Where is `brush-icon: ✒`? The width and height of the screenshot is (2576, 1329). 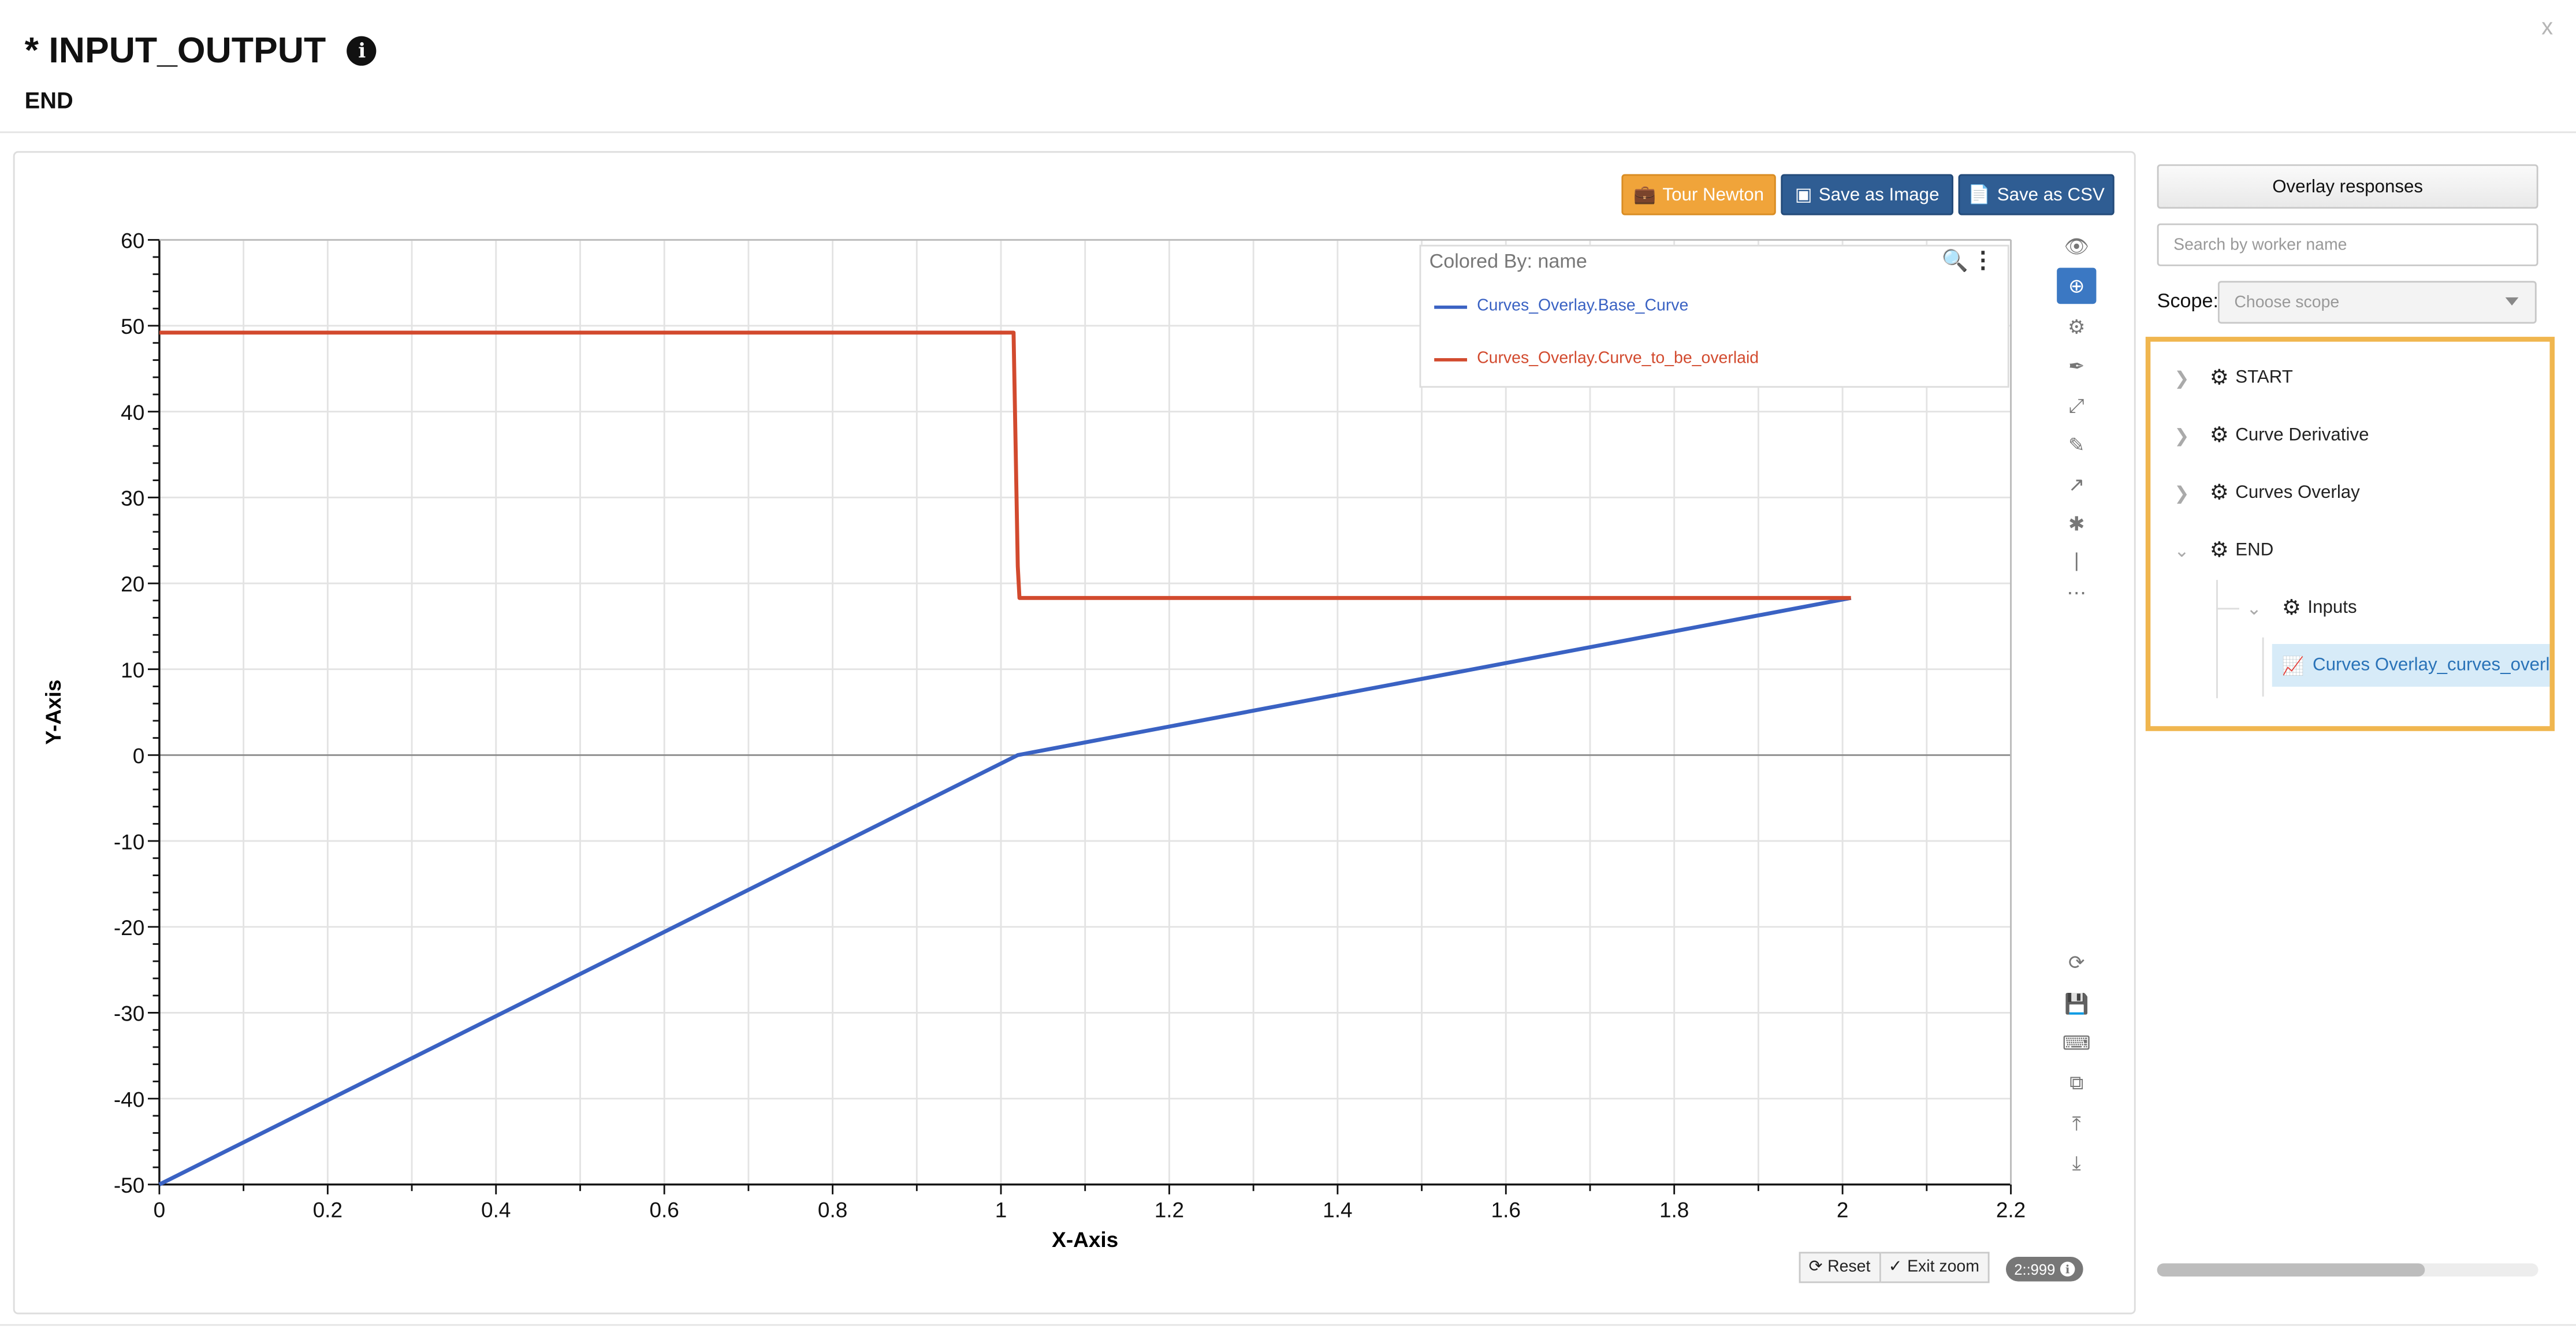 brush-icon: ✒ is located at coordinates (2076, 366).